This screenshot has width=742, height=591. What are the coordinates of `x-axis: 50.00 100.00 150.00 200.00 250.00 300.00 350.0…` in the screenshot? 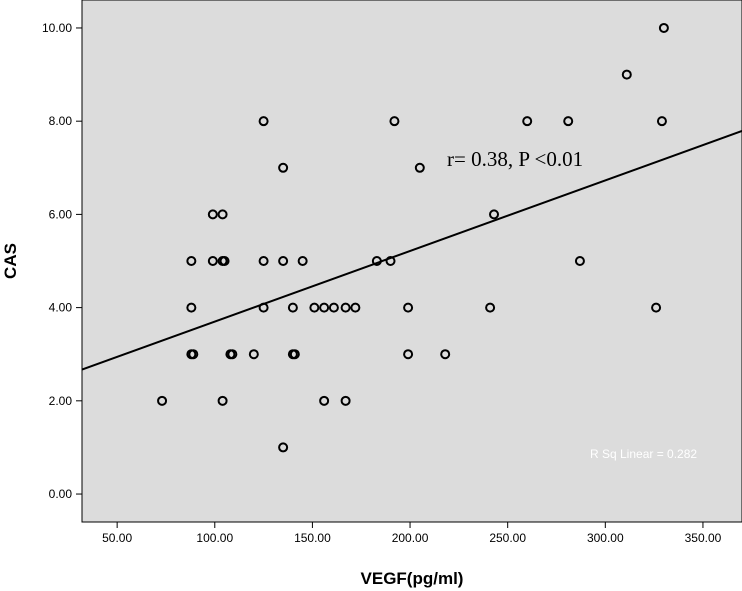 It's located at (412, 533).